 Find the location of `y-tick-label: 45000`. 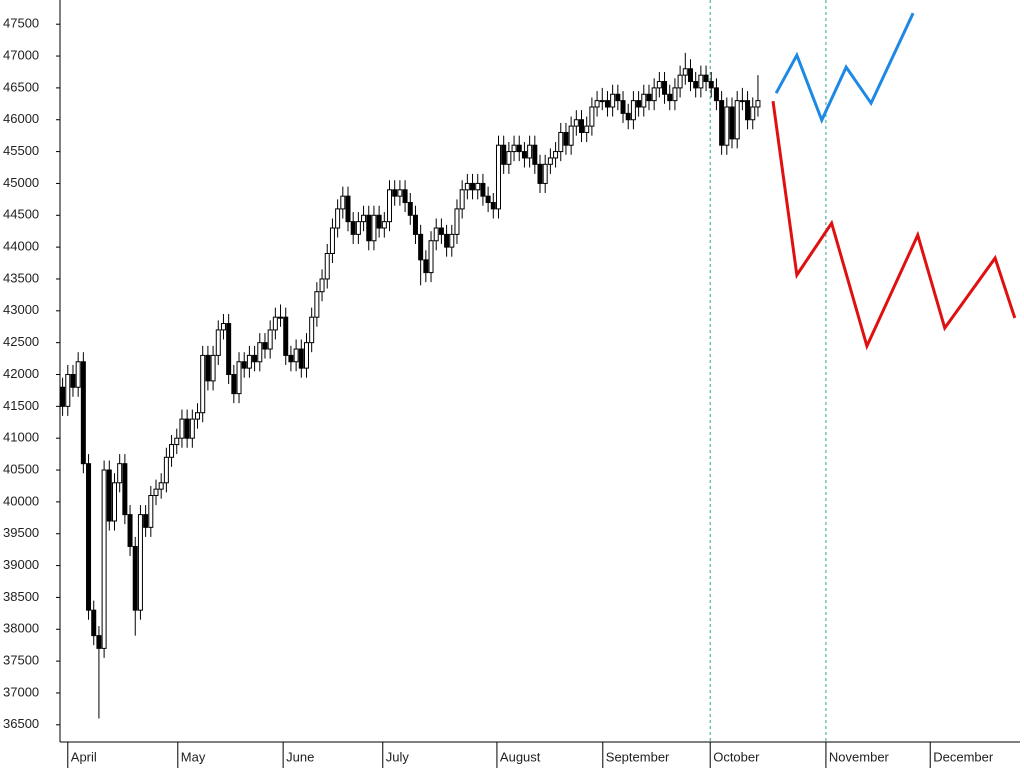

y-tick-label: 45000 is located at coordinates (21, 182).